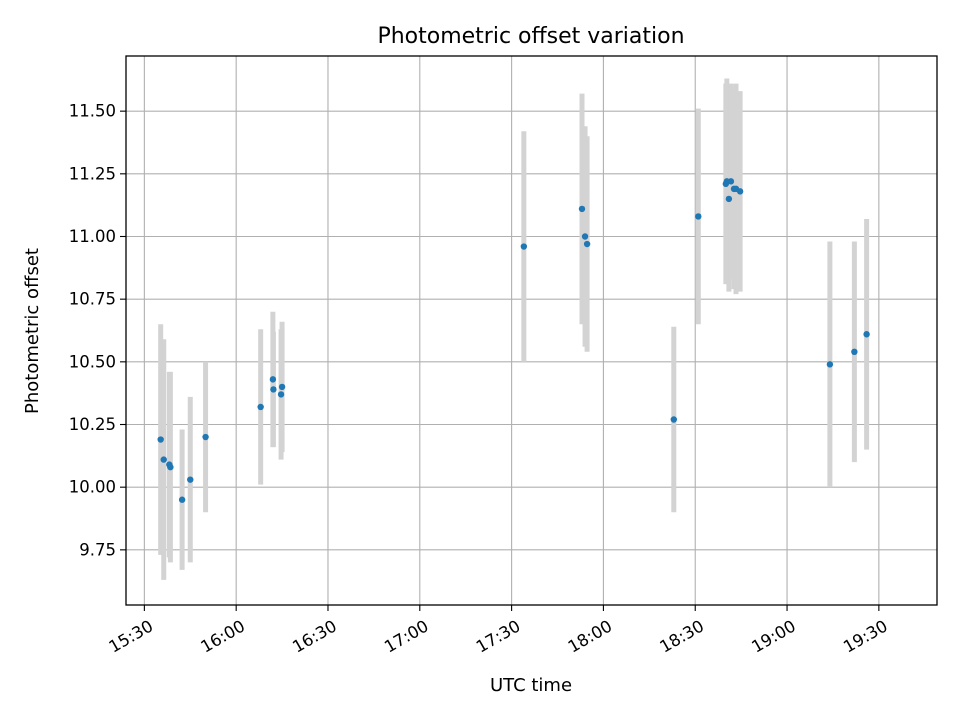  What do you see at coordinates (865, 636) in the screenshot?
I see `x-tick-label: 19:30` at bounding box center [865, 636].